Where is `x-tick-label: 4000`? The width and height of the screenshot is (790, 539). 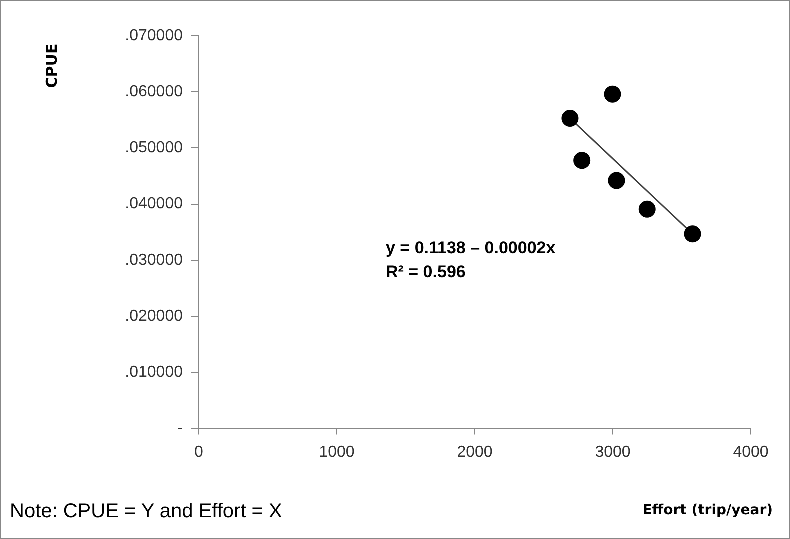 x-tick-label: 4000 is located at coordinates (751, 452).